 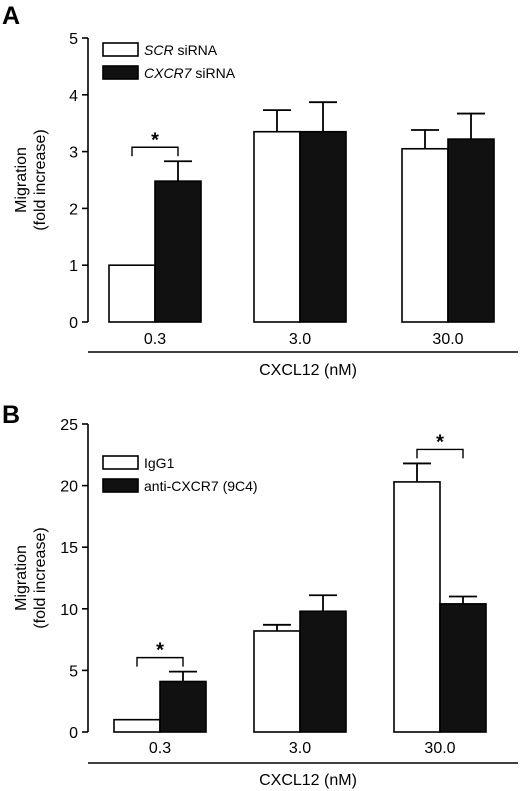 I want to click on y-tick-label: 1, so click(x=73, y=266).